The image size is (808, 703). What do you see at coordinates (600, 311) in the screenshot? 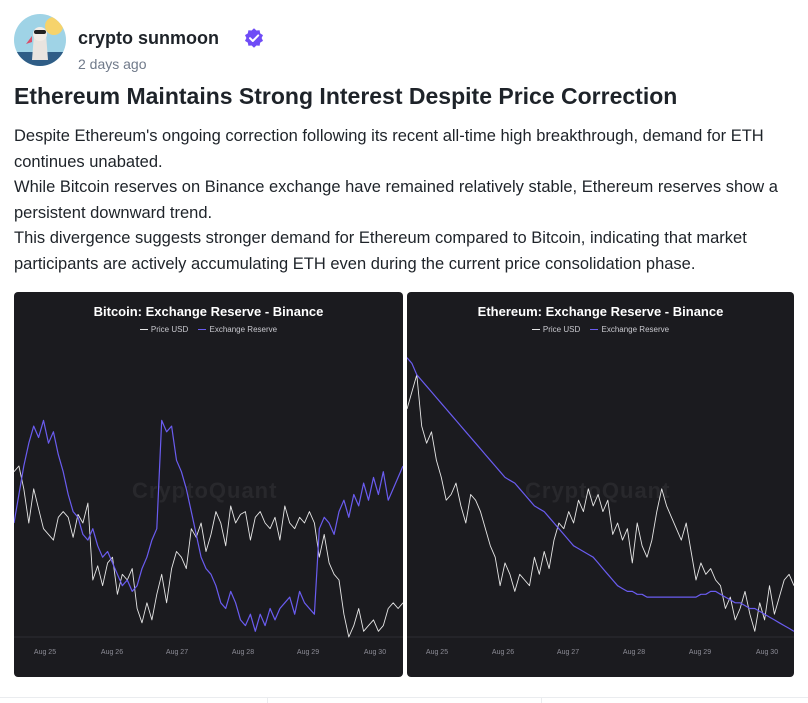
I see `chart-title: Ethereum: Exchange Reserve - Binance` at bounding box center [600, 311].